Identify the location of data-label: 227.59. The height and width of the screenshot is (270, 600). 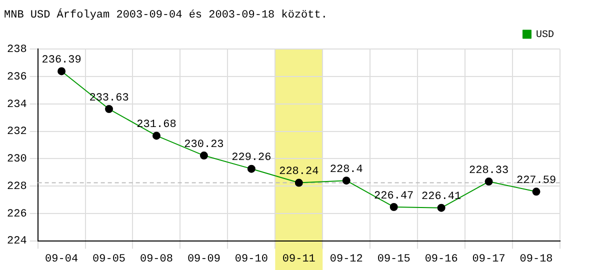
(536, 181).